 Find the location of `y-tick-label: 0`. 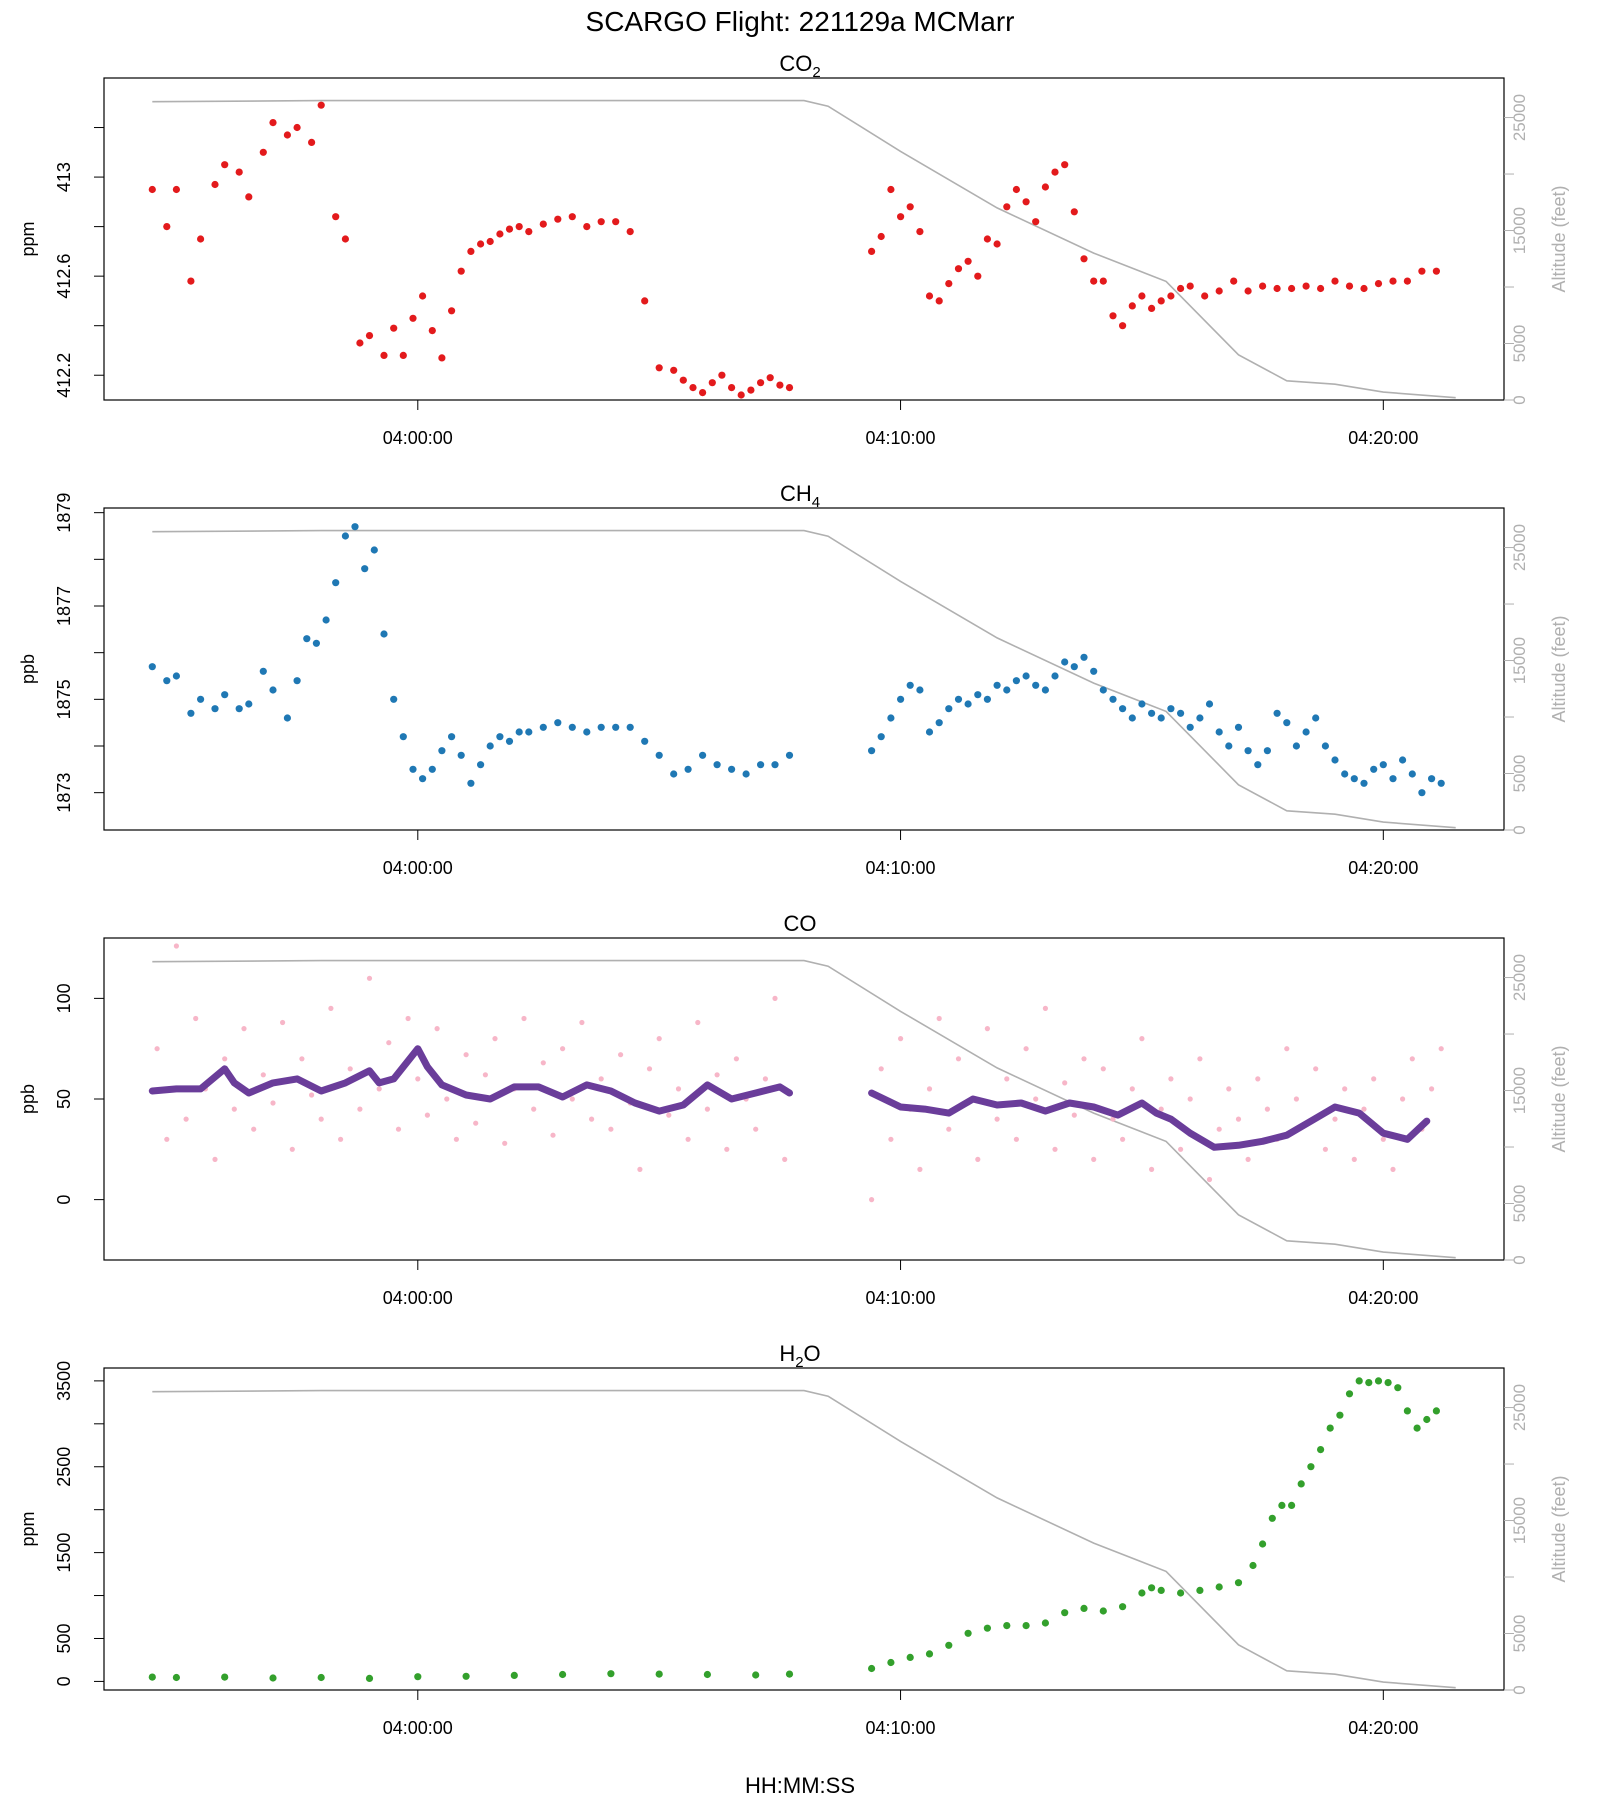

y-tick-label: 0 is located at coordinates (64, 1681).